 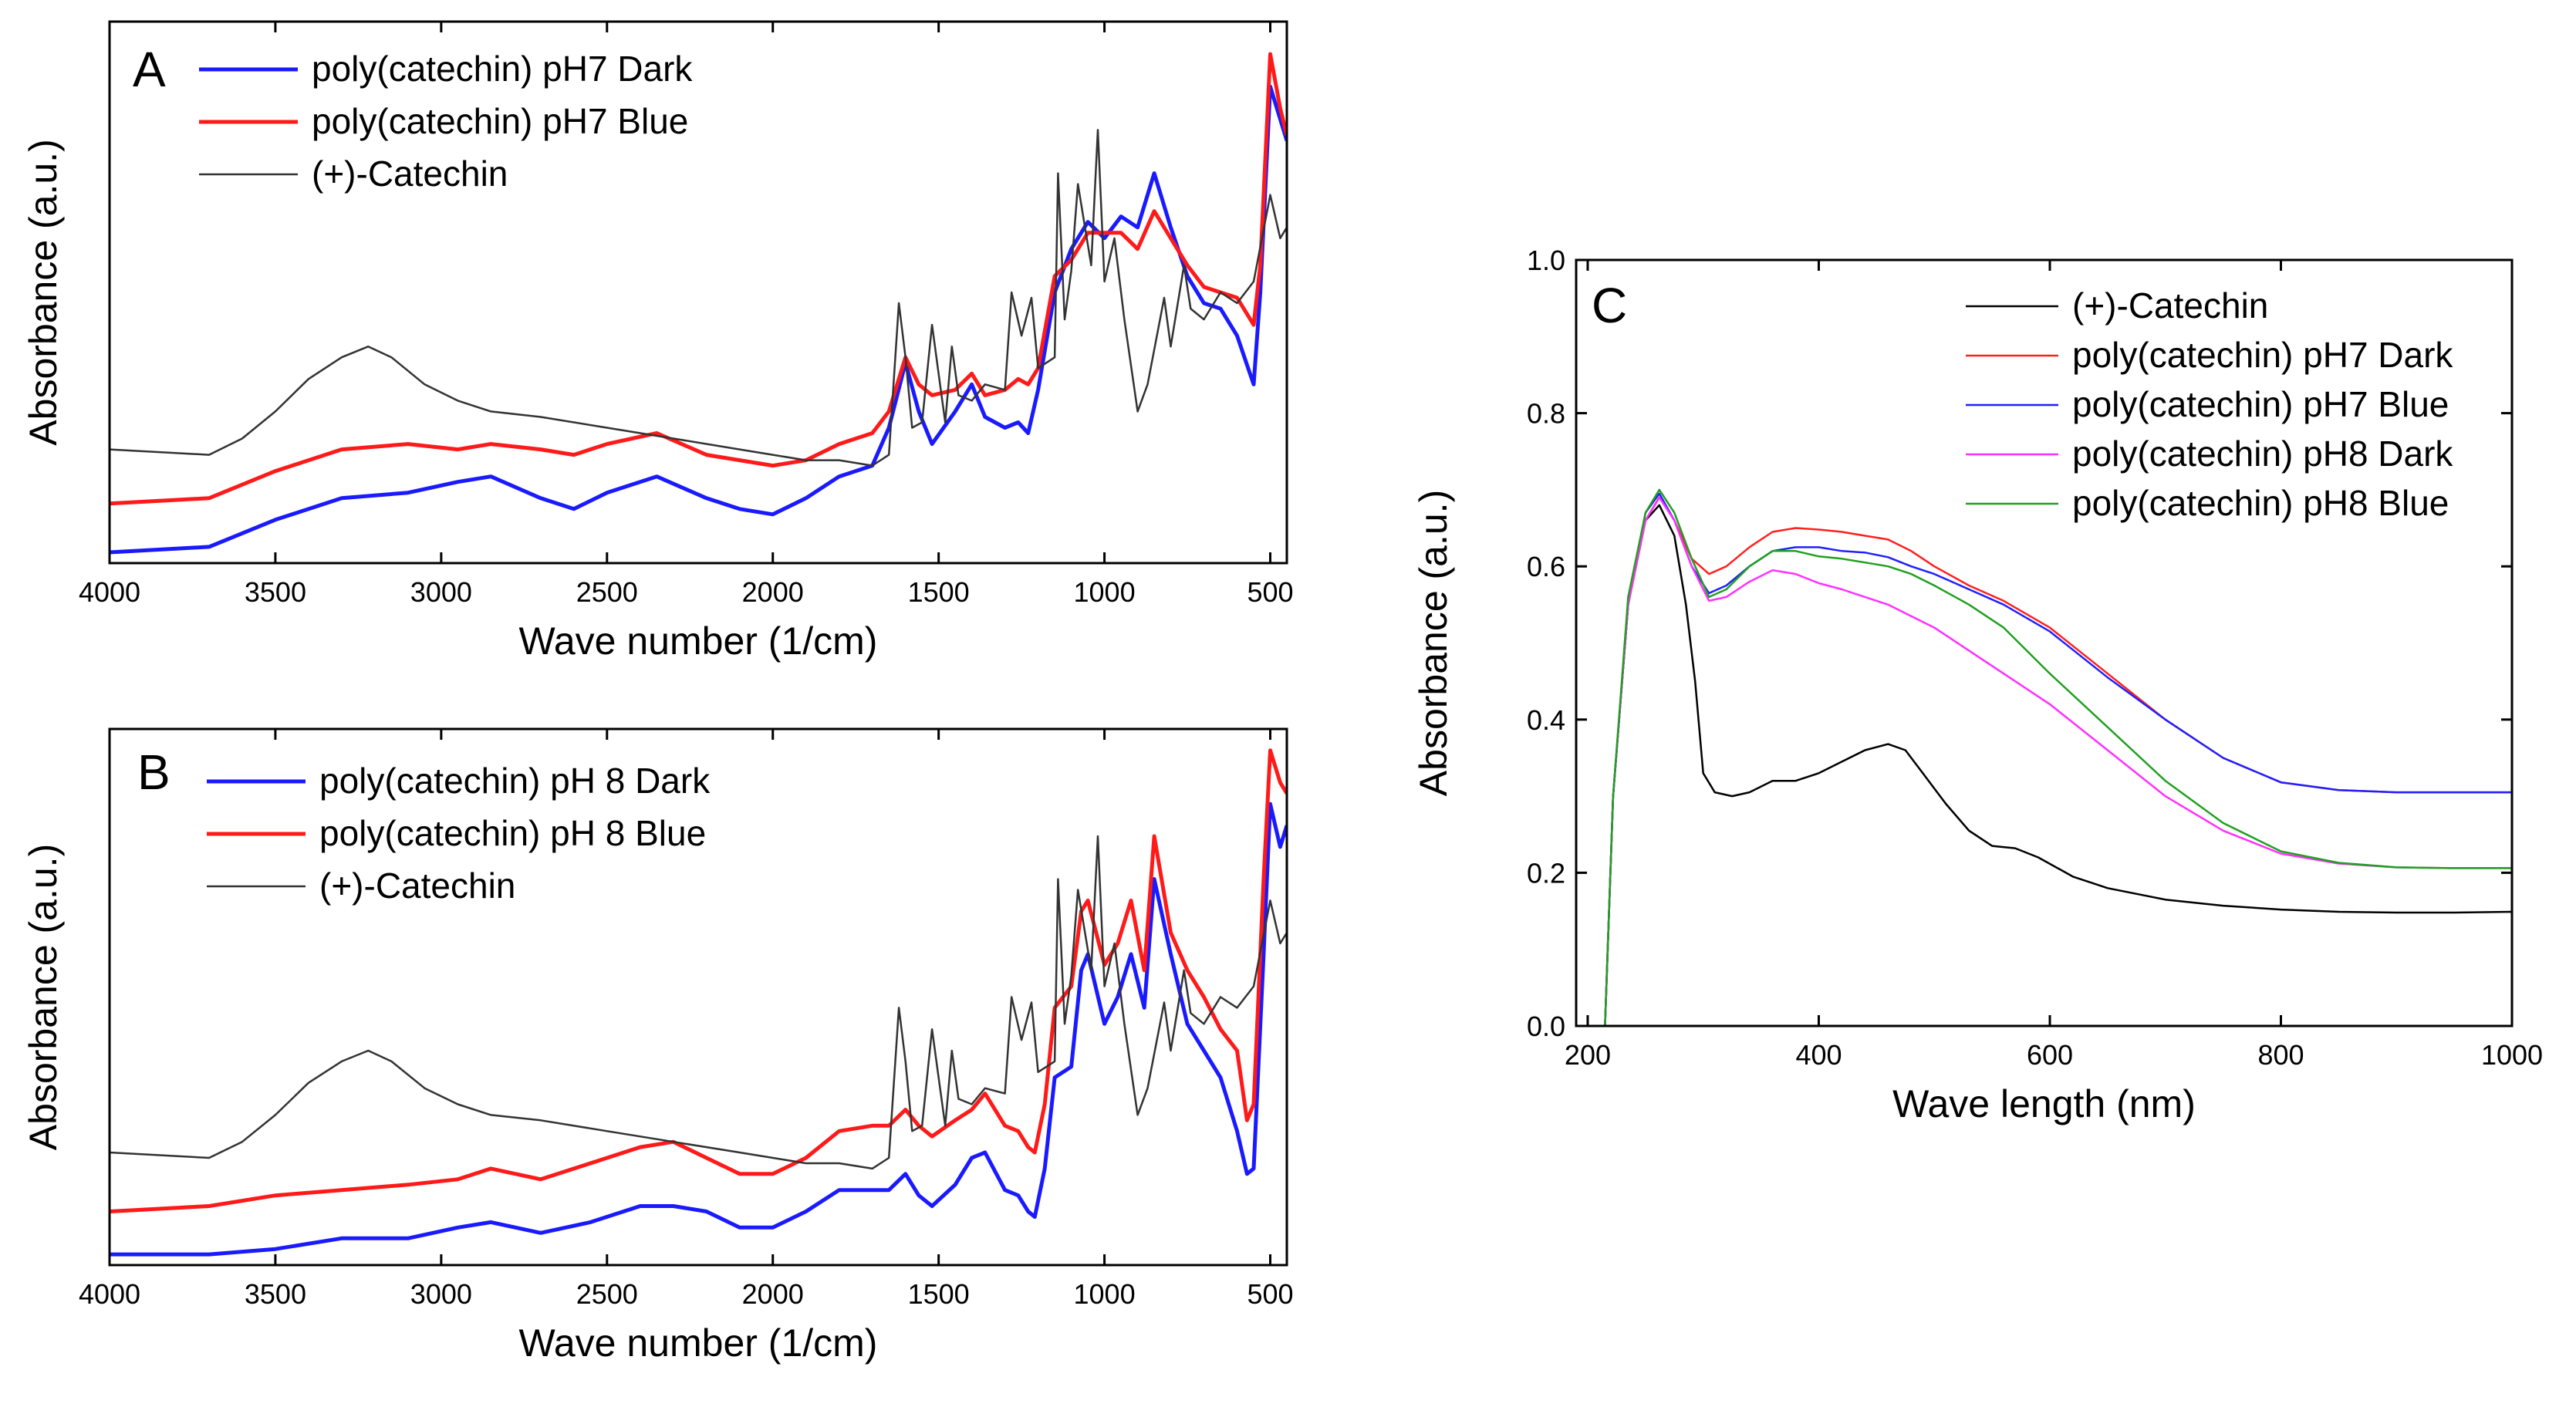 What do you see at coordinates (512, 833) in the screenshot?
I see `legend-label: poly(catechin) pH 8 Blue` at bounding box center [512, 833].